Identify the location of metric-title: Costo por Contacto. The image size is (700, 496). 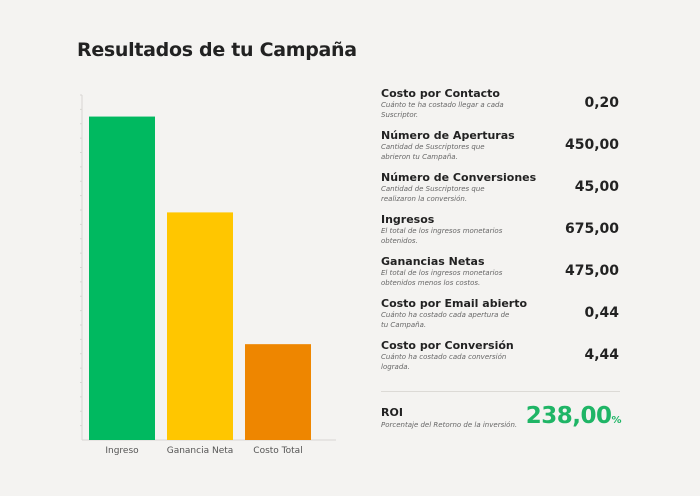
(440, 93).